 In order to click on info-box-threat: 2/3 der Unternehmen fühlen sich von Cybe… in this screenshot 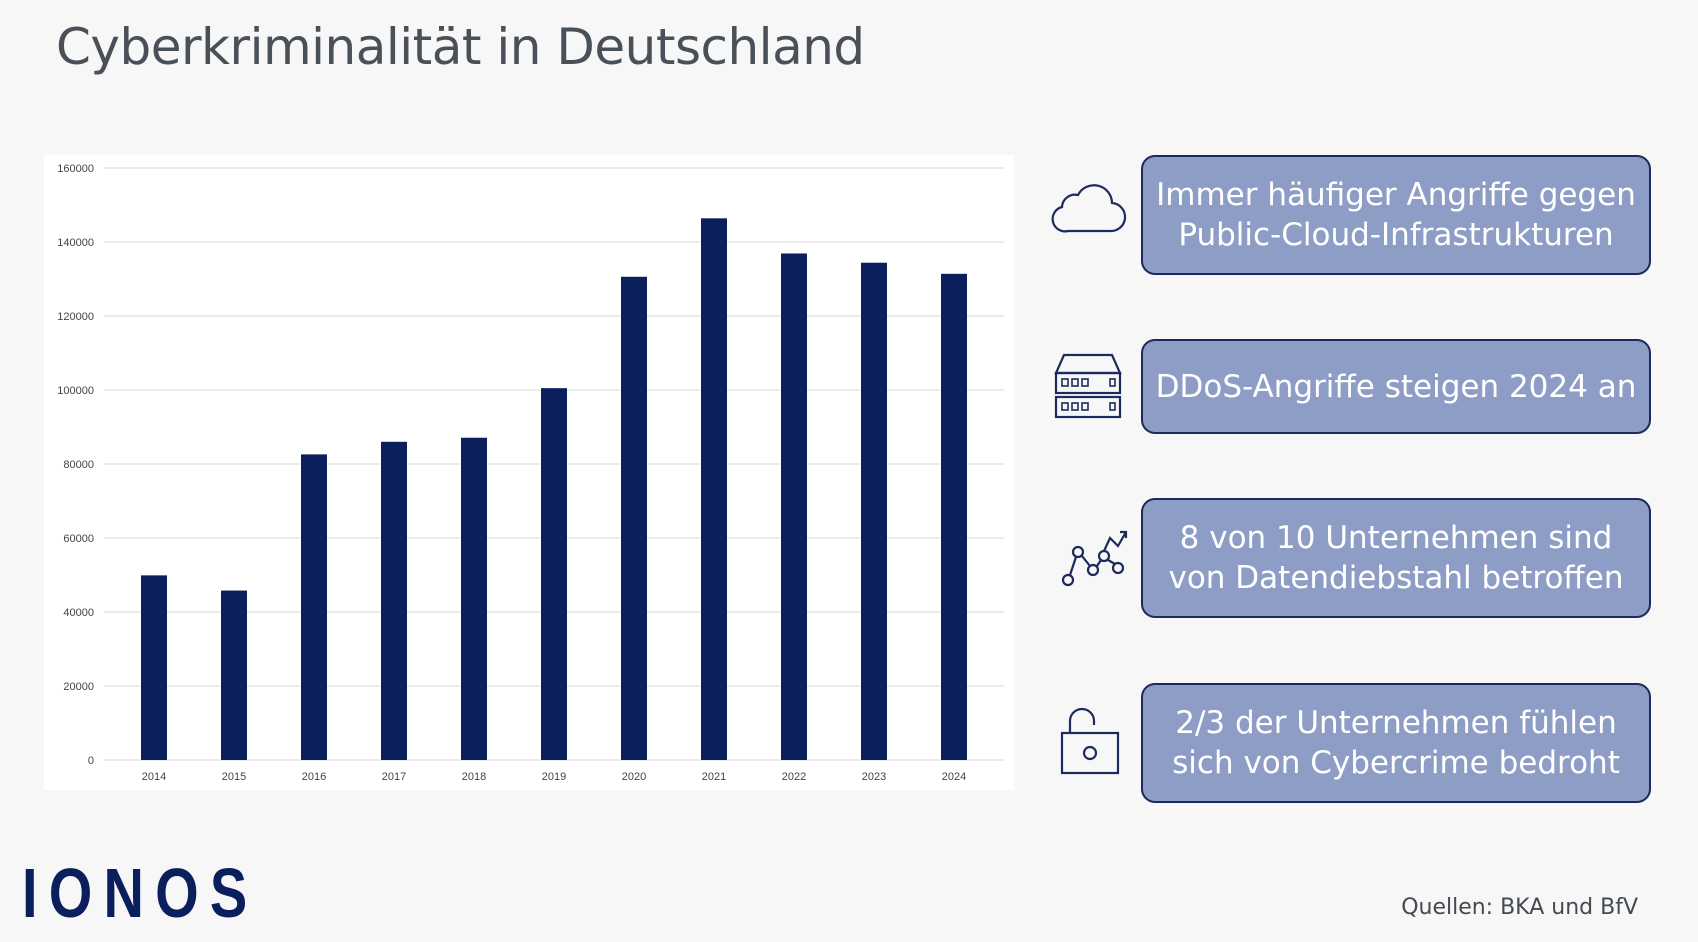, I will do `click(1396, 743)`.